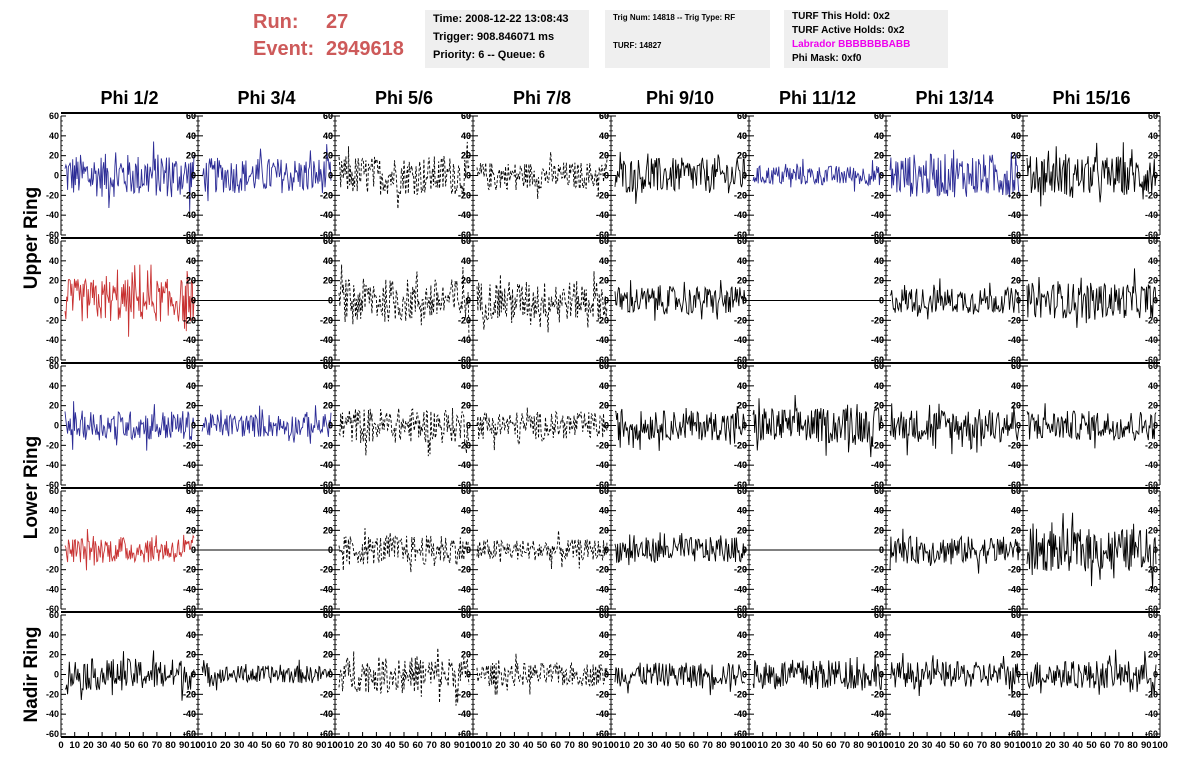  What do you see at coordinates (349, 745) in the screenshot?
I see `x-tick-label: 10` at bounding box center [349, 745].